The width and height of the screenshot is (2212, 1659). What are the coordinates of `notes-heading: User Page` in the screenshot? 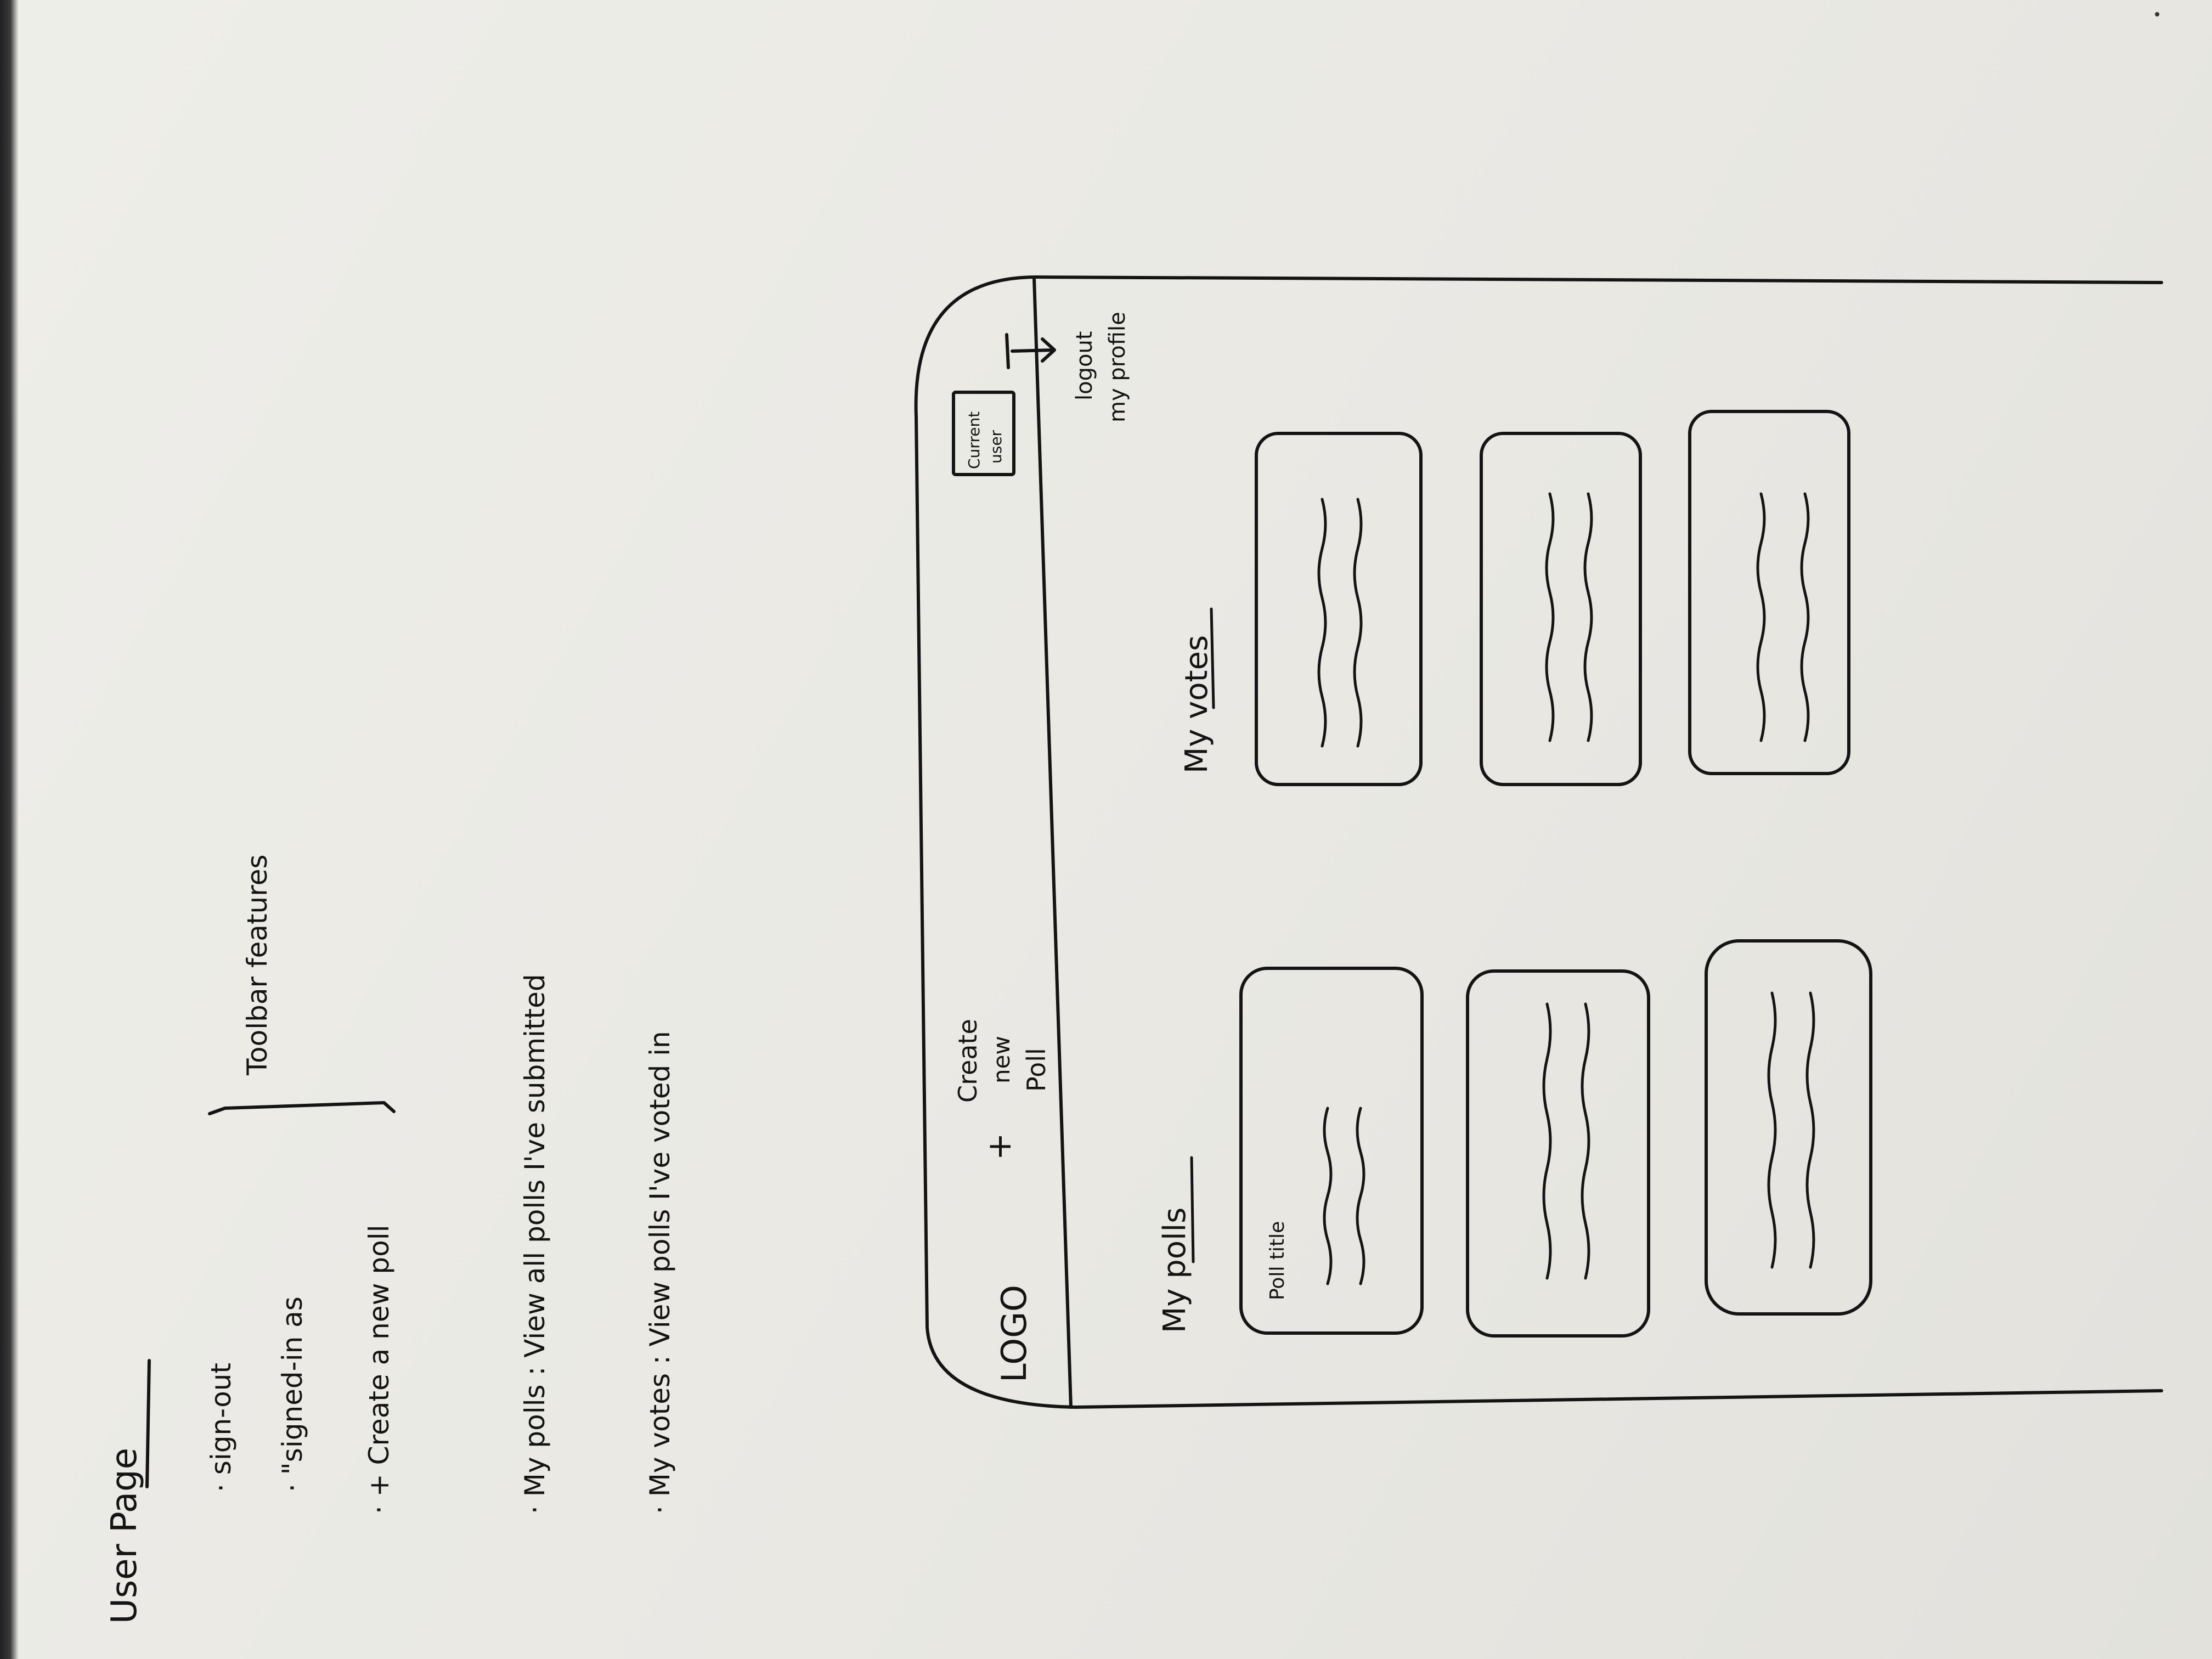 It's located at (125, 1536).